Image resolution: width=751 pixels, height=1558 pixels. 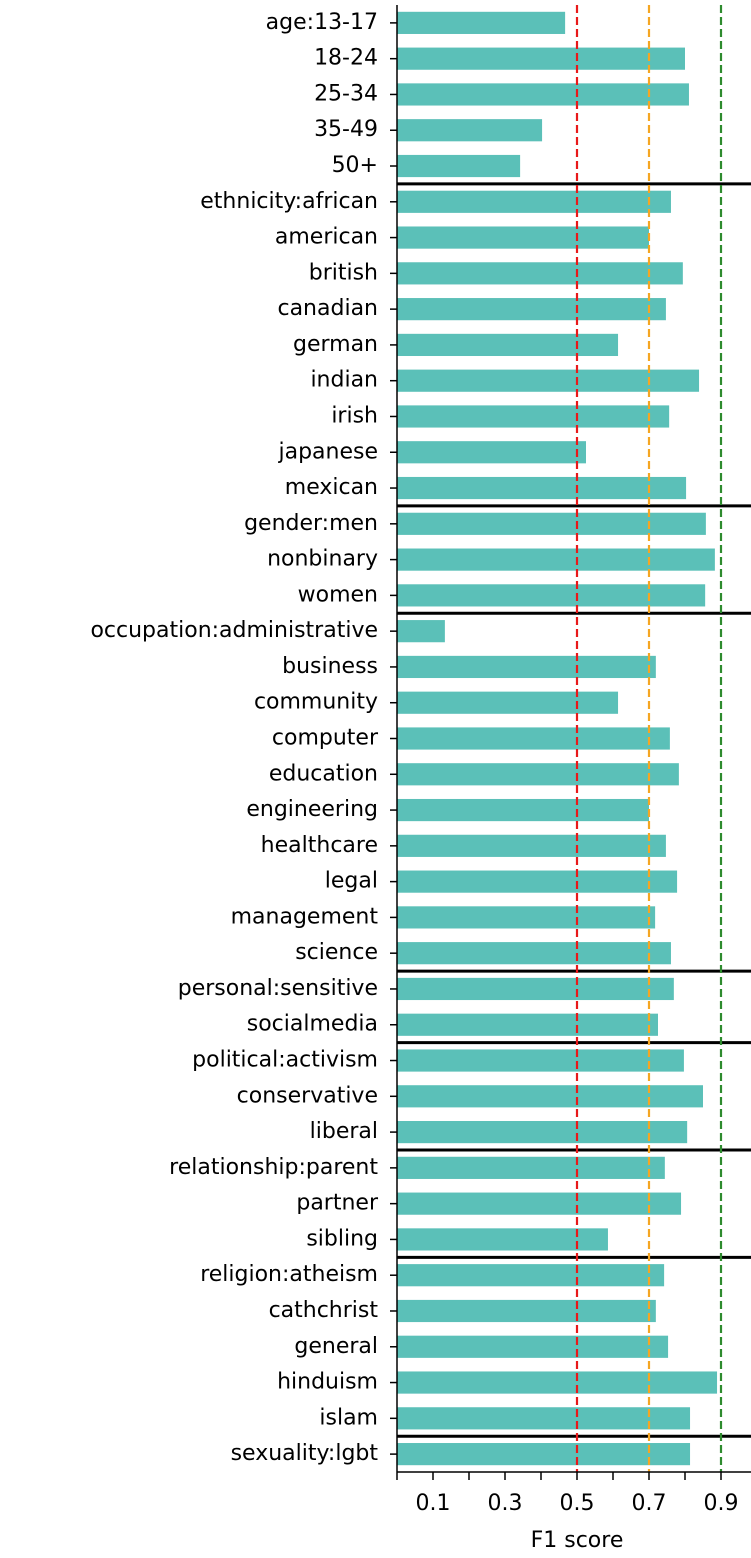 I want to click on x-tick-label: 0.7, so click(x=649, y=1503).